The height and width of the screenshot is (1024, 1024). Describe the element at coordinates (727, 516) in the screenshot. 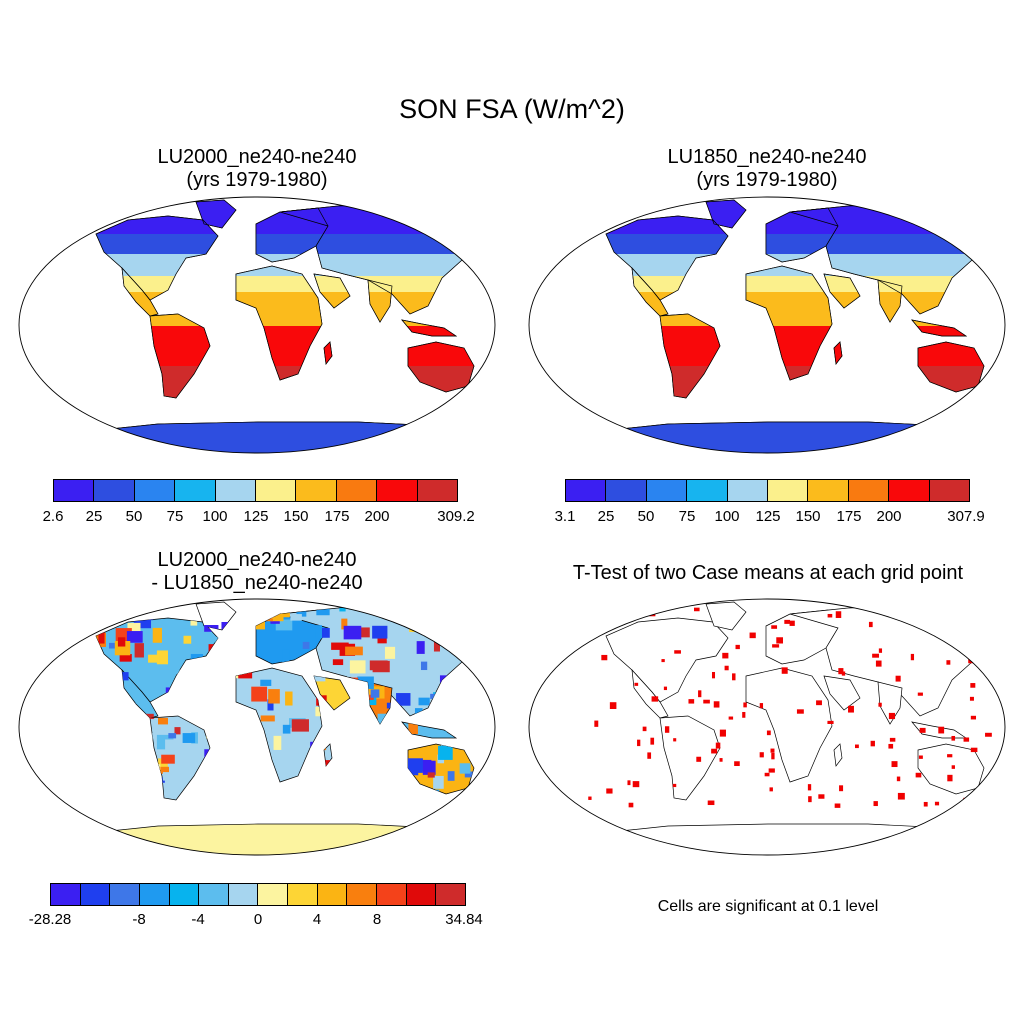

I see `cbar2-tick: 100` at that location.